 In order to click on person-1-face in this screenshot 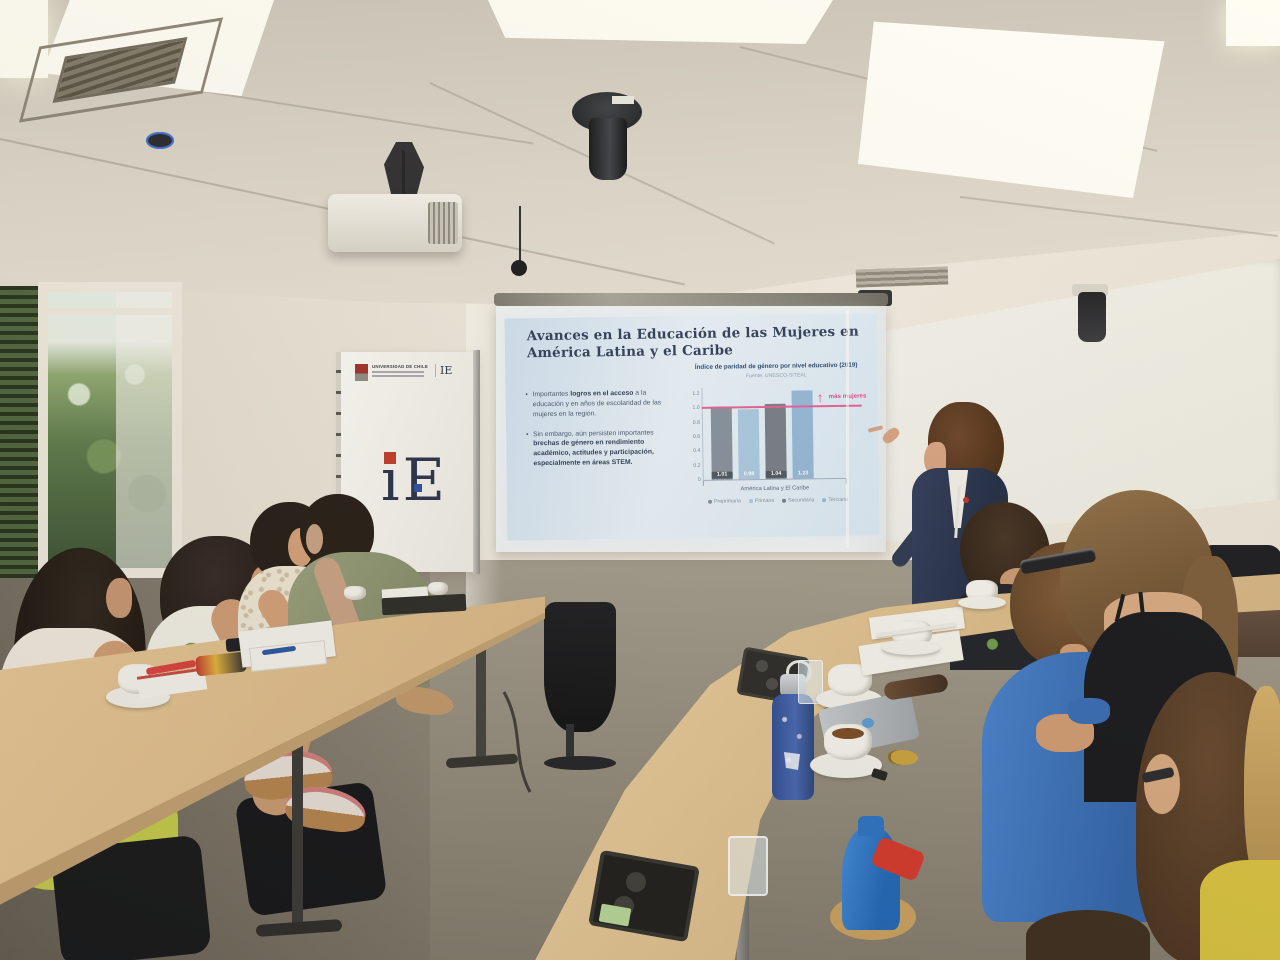, I will do `click(119, 598)`.